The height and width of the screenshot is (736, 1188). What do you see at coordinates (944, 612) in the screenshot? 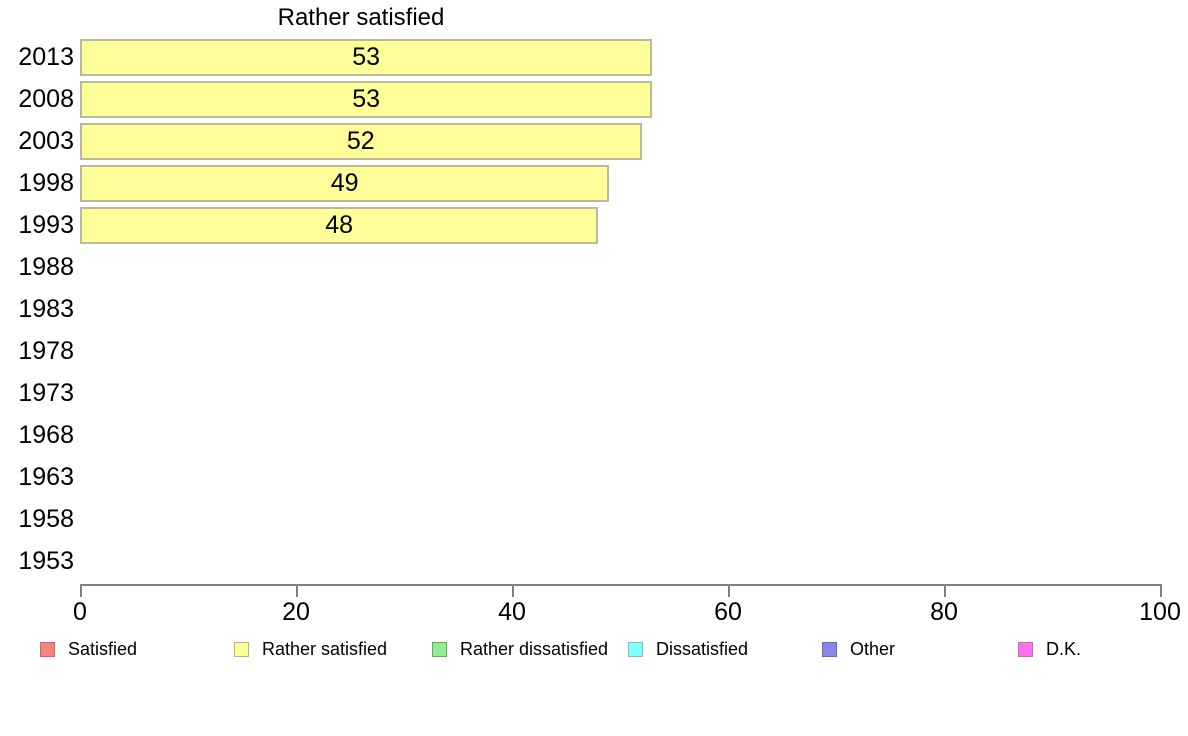
I see `x-axis-tick-label-80: 80` at bounding box center [944, 612].